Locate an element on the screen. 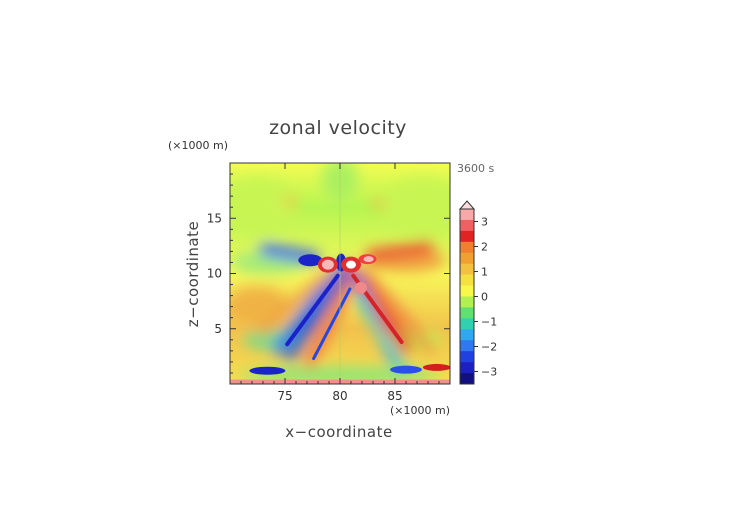  colorbar-tick-label: 0 is located at coordinates (484, 297).